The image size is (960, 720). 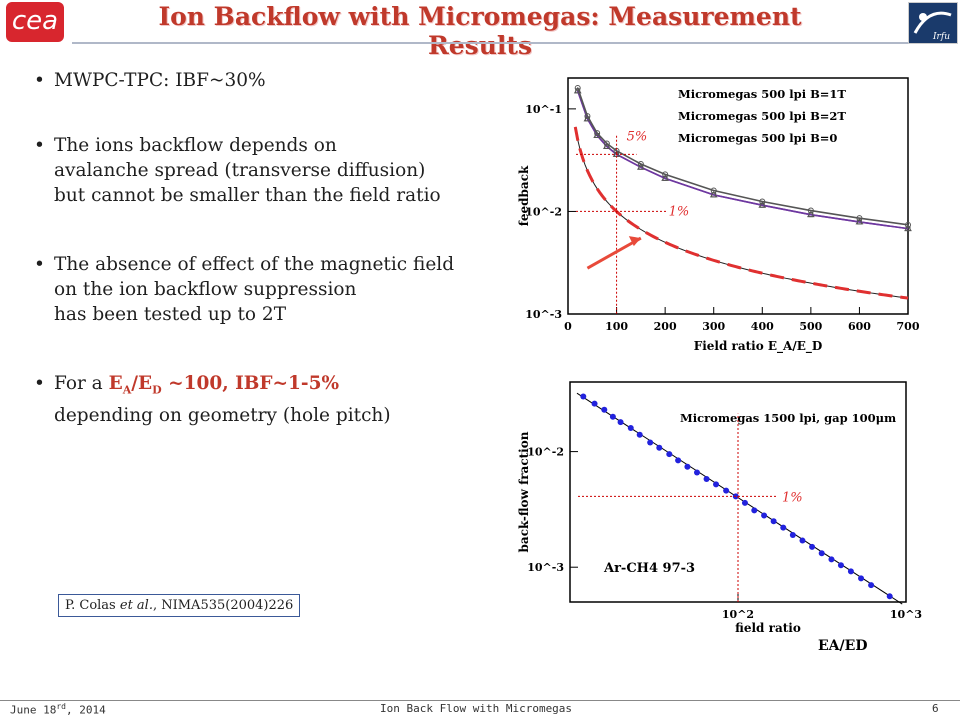 What do you see at coordinates (250, 383) in the screenshot?
I see `ibf-value: ~100, IBF~1-5%` at bounding box center [250, 383].